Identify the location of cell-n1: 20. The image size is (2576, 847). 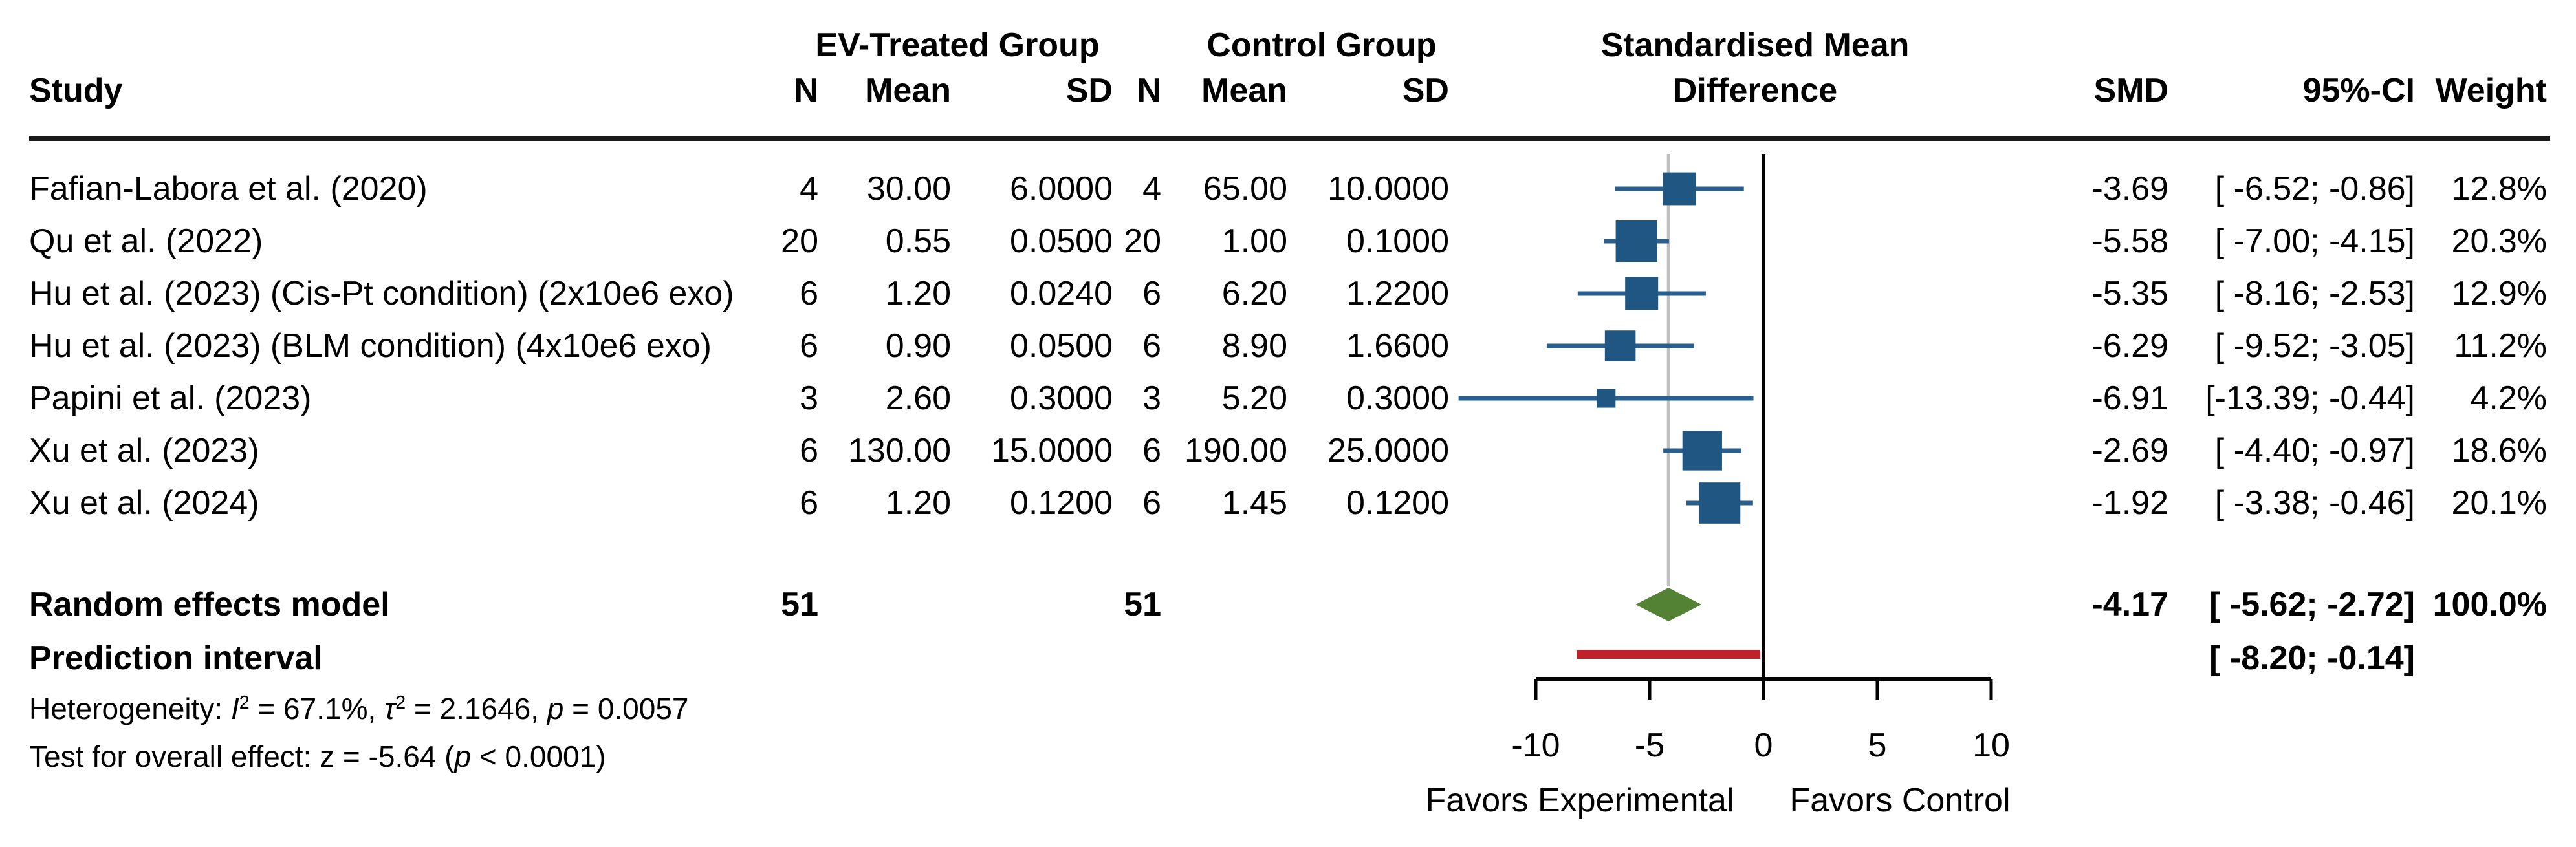
(799, 241).